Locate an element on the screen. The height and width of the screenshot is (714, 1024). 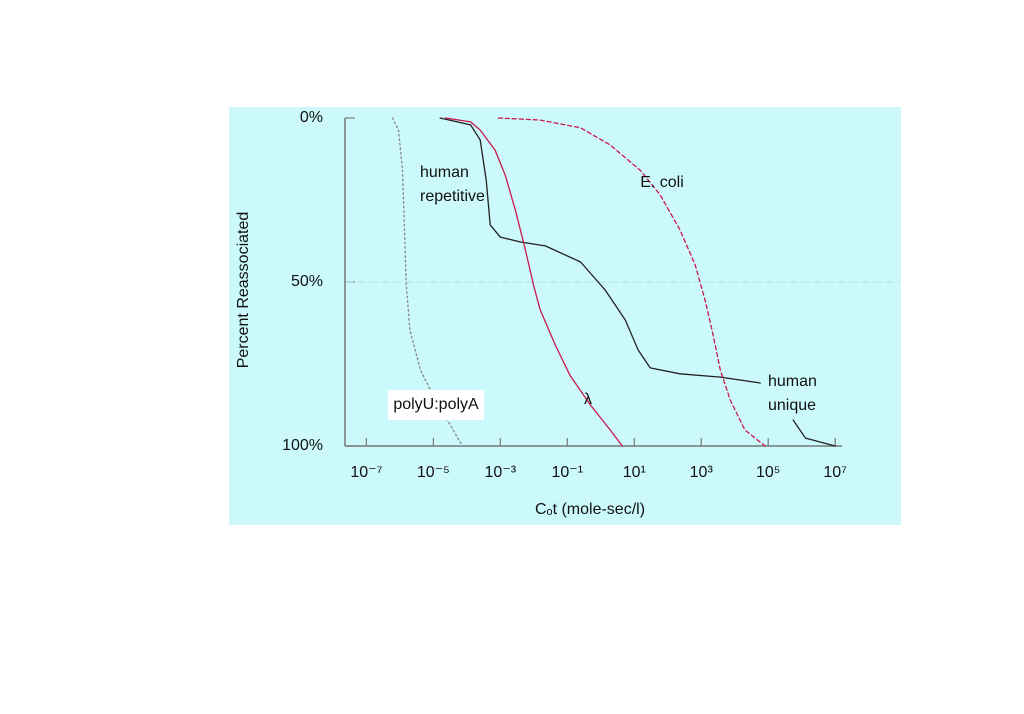
x-axis-title: Cₒt (mole-sec/l) is located at coordinates (590, 509).